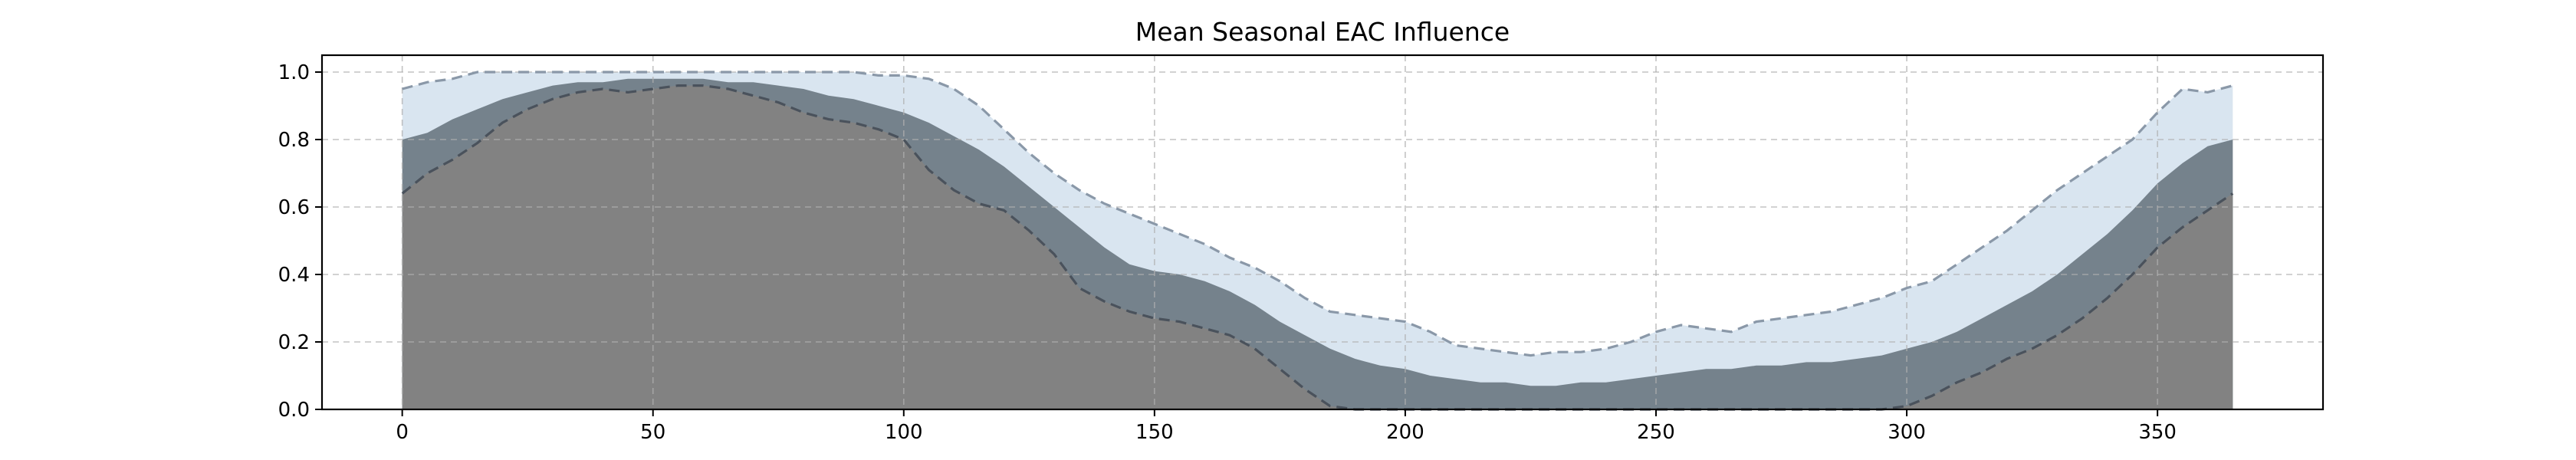  I want to click on y-tick-label: 0.2, so click(294, 343).